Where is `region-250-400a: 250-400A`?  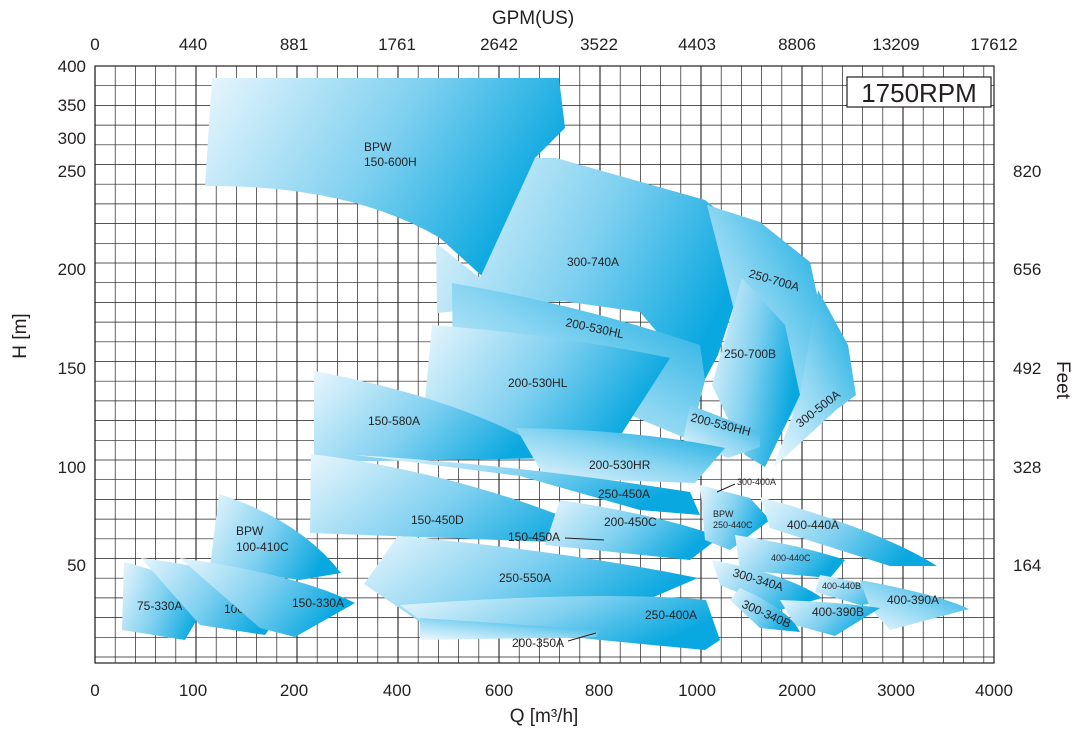
region-250-400a: 250-400A is located at coordinates (560, 623).